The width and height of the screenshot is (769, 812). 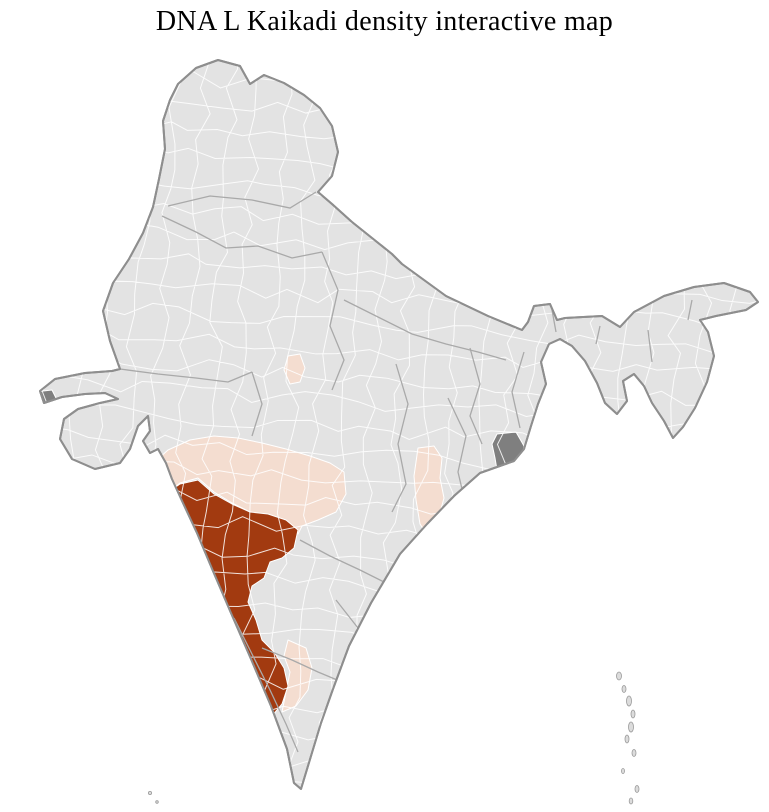 I want to click on no-data-region-east, so click(x=508, y=460).